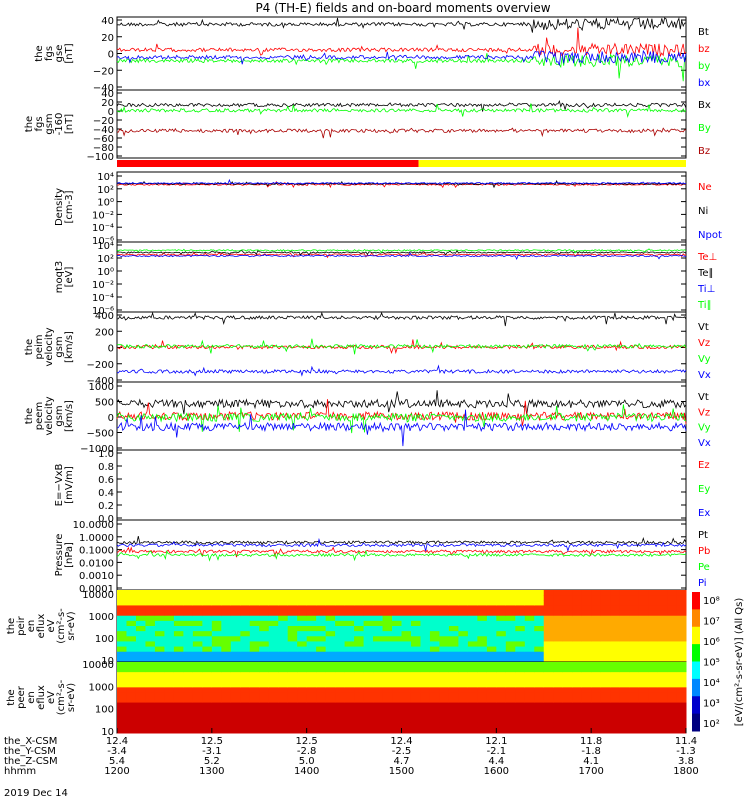  Describe the element at coordinates (100, 434) in the screenshot. I see `ytick-label: −500` at that location.